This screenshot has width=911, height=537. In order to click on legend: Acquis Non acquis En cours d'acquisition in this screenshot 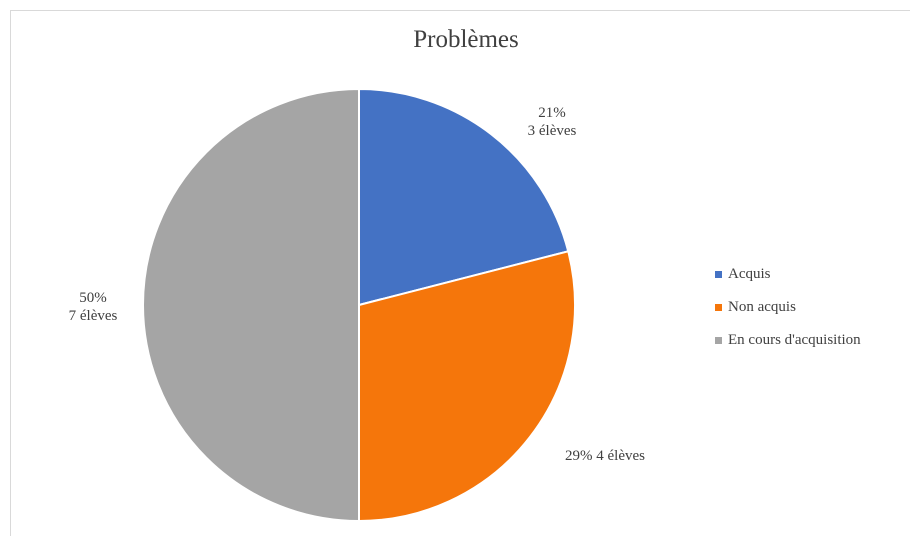, I will do `click(788, 307)`.